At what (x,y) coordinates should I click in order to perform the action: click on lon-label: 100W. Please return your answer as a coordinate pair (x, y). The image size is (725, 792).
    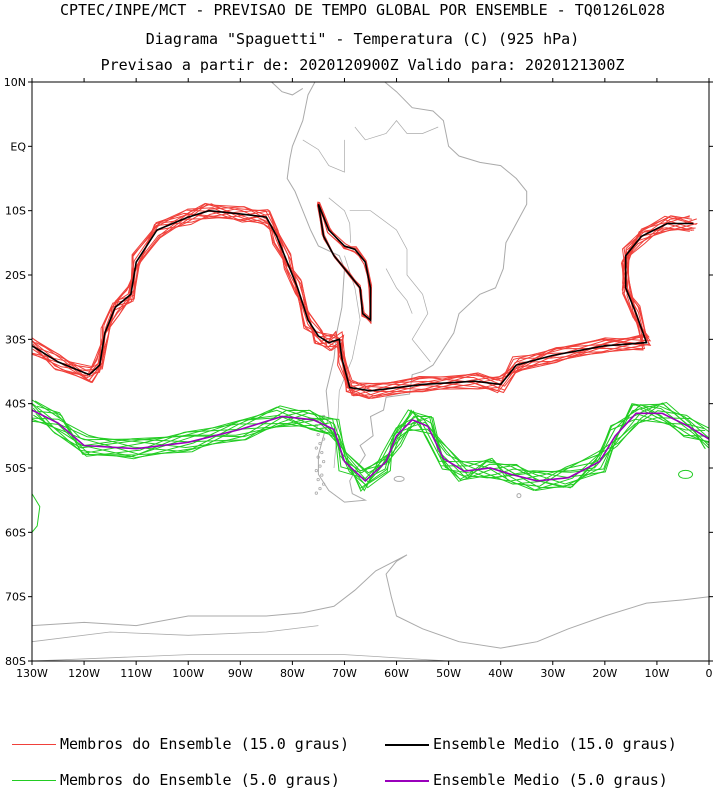
    Looking at the image, I should click on (188, 673).